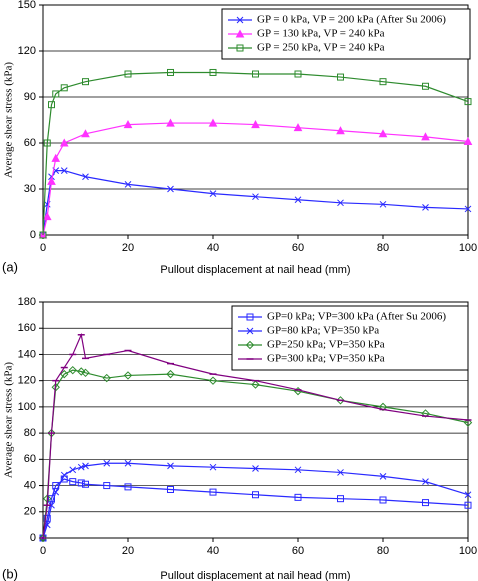 The height and width of the screenshot is (581, 478). I want to click on x-tick-label: 80, so click(383, 551).